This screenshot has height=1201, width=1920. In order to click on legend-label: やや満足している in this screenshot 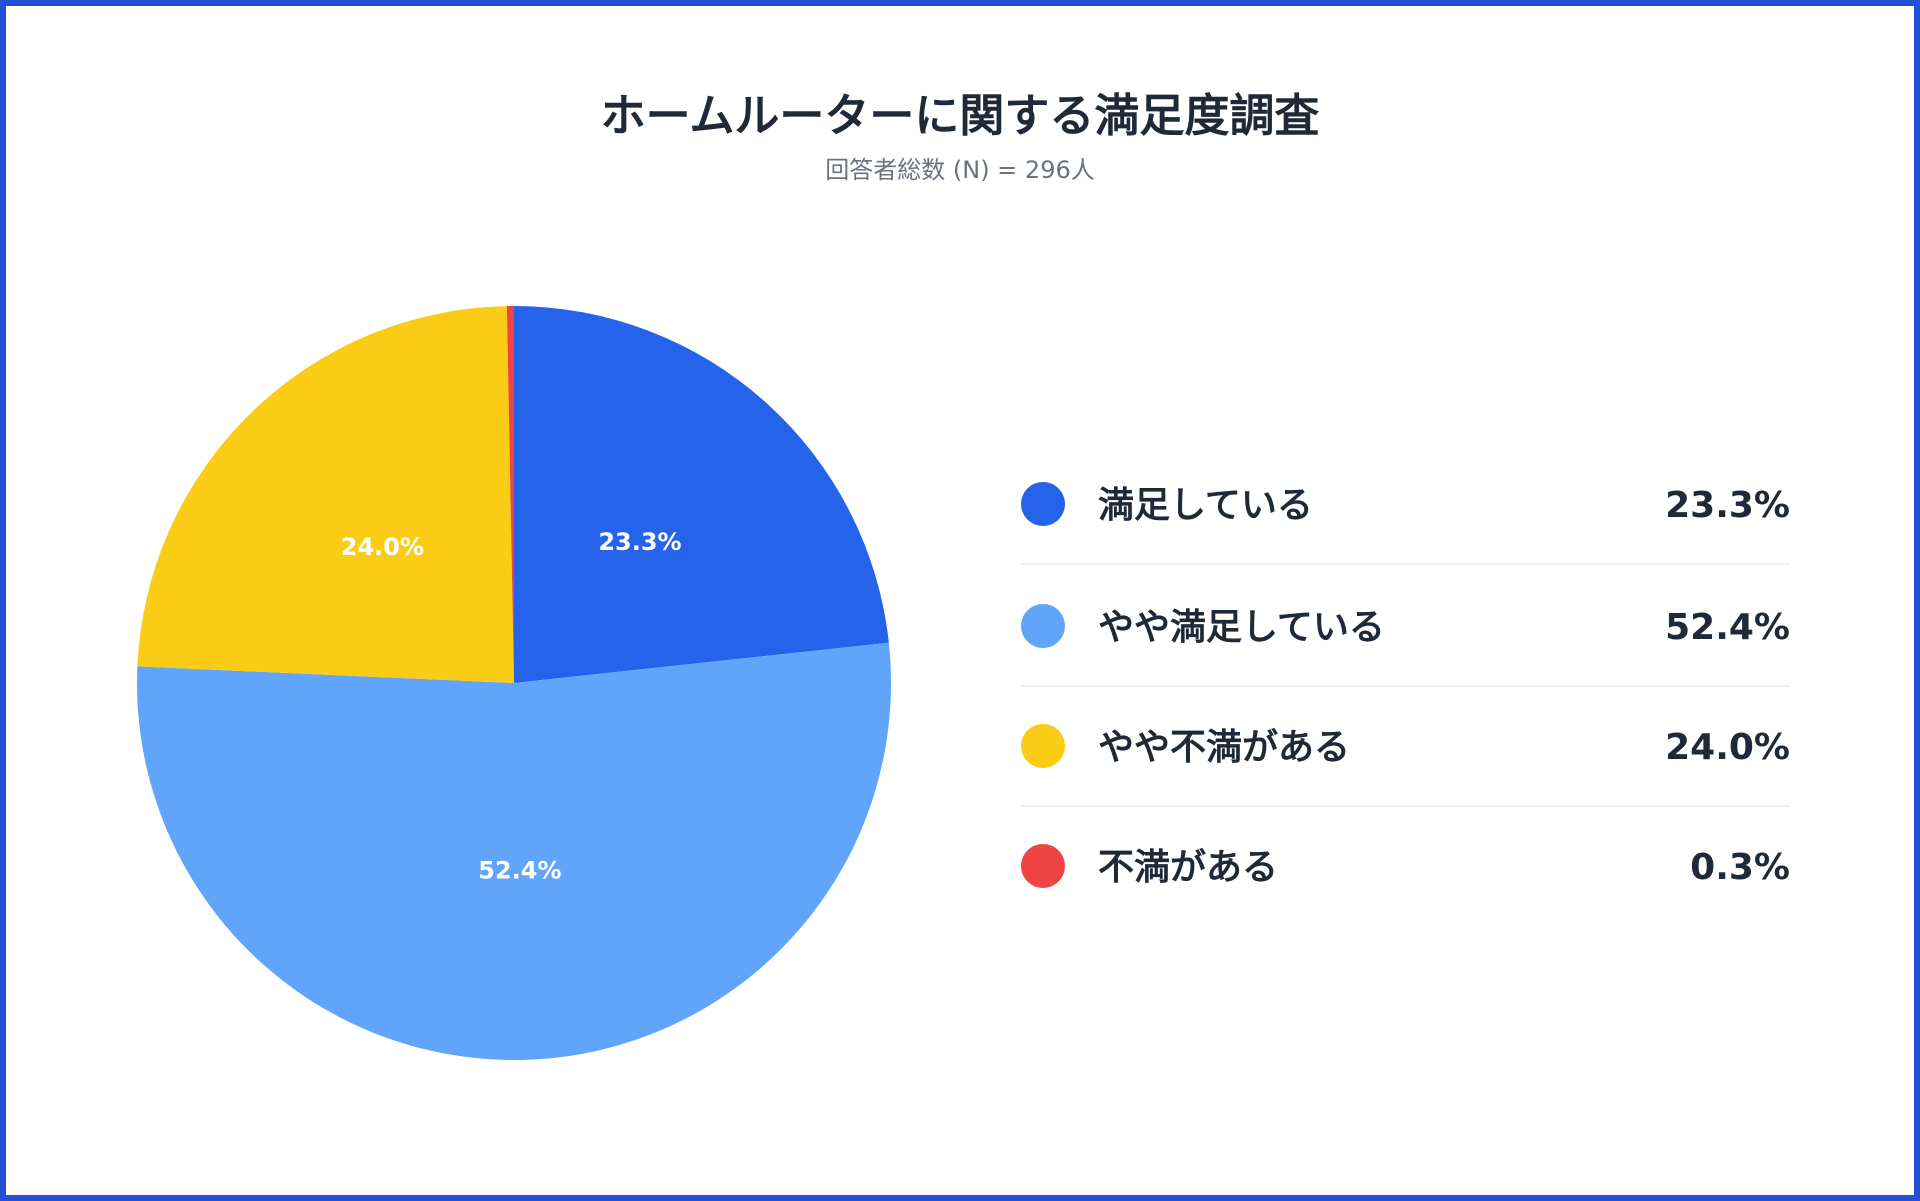, I will do `click(1241, 627)`.